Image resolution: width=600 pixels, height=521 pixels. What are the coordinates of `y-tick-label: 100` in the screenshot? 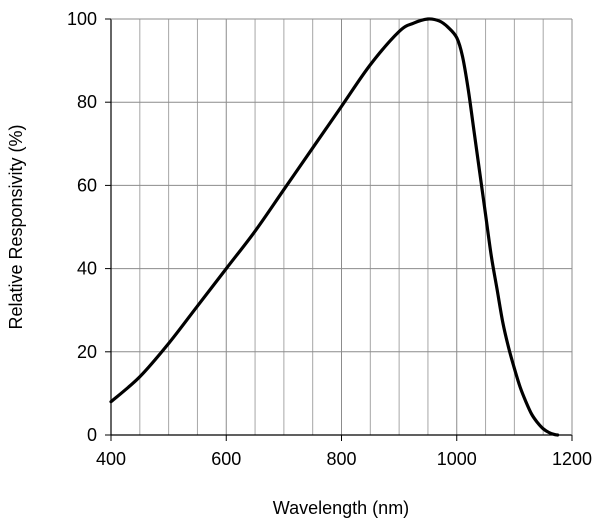 It's located at (82, 19).